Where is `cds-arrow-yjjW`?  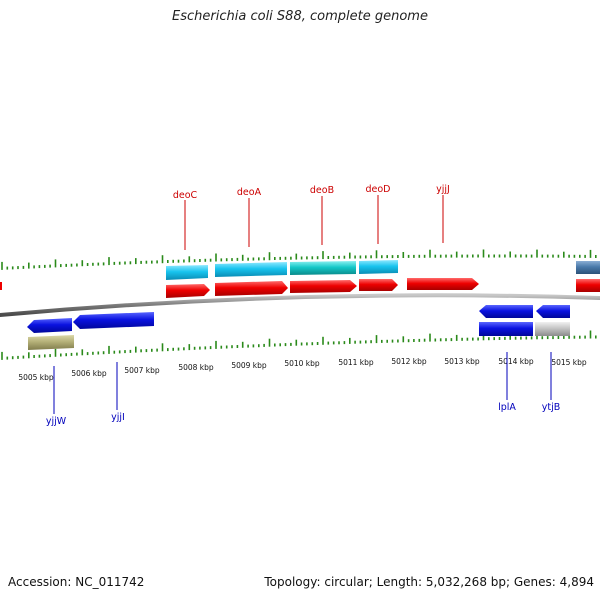
cds-arrow-yjjW is located at coordinates (49, 325).